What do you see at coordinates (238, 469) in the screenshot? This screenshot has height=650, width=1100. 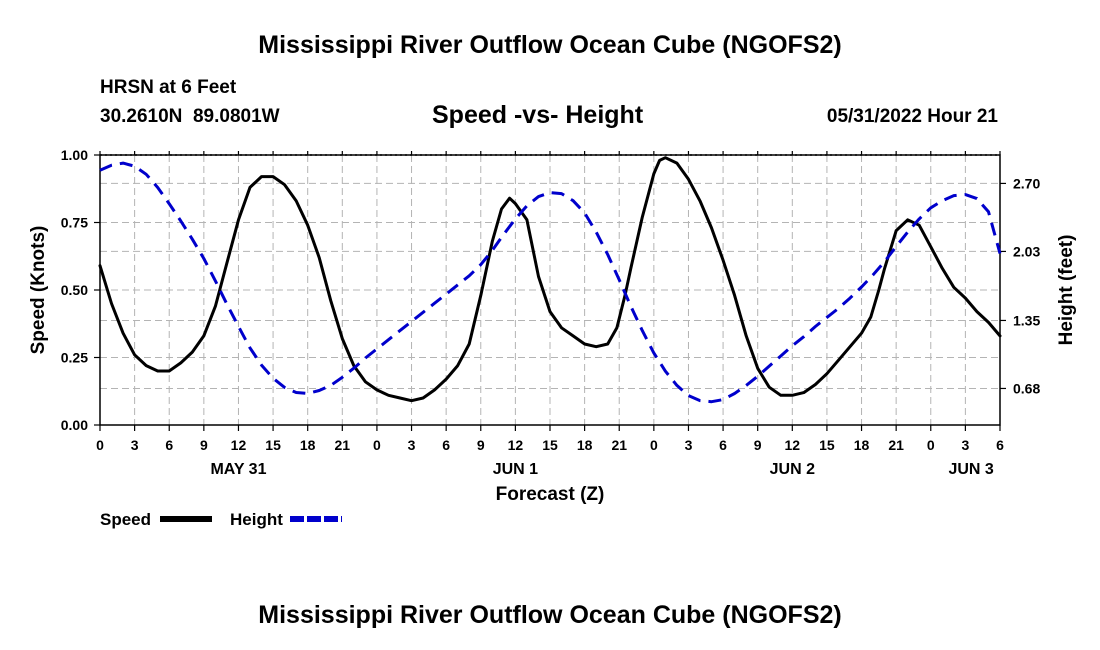 I see `x-date-label: MAY 31` at bounding box center [238, 469].